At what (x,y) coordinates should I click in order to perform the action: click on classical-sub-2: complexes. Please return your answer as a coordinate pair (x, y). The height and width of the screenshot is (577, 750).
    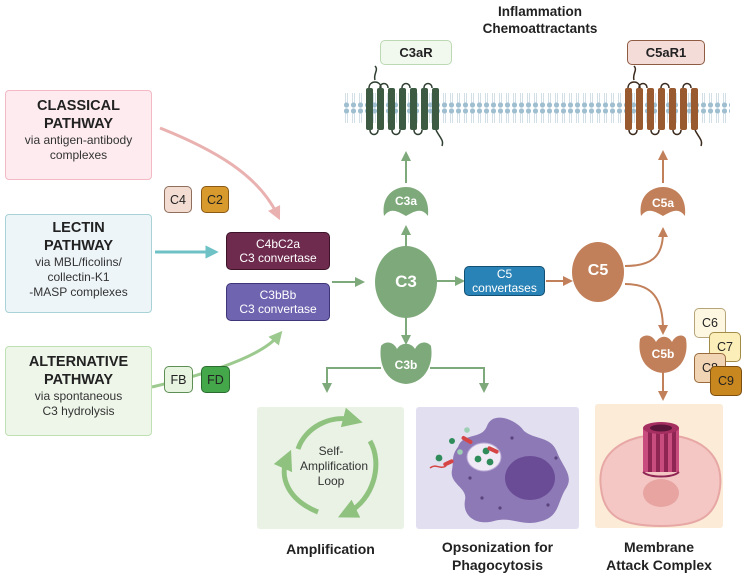
    Looking at the image, I should click on (78, 155).